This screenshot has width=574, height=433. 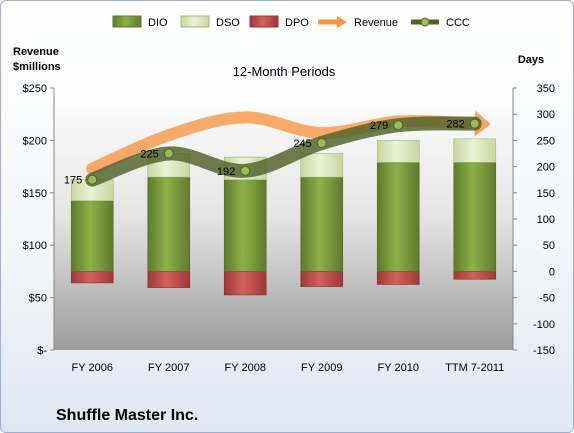 What do you see at coordinates (458, 23) in the screenshot?
I see `legend-ccc-label: CCC` at bounding box center [458, 23].